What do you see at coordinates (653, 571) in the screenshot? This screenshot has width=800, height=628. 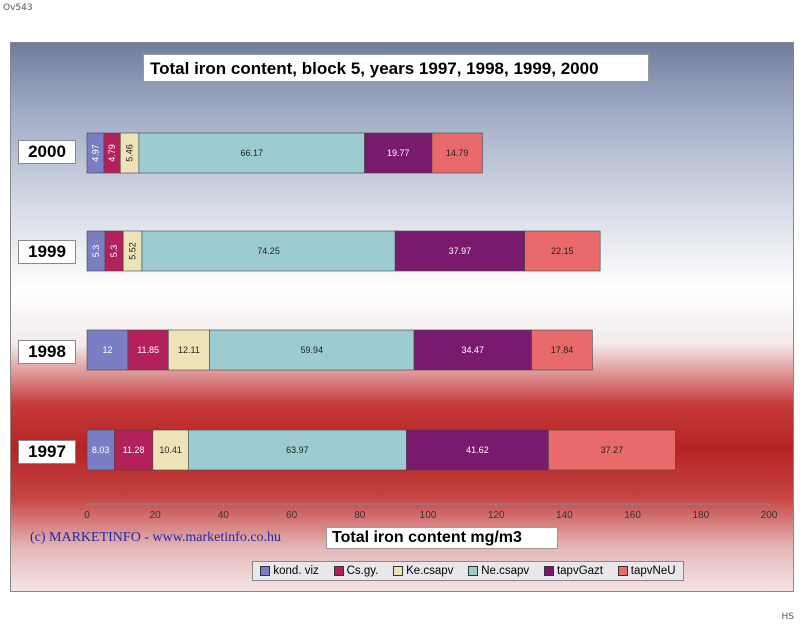 I see `legend-label: tapvNeU` at bounding box center [653, 571].